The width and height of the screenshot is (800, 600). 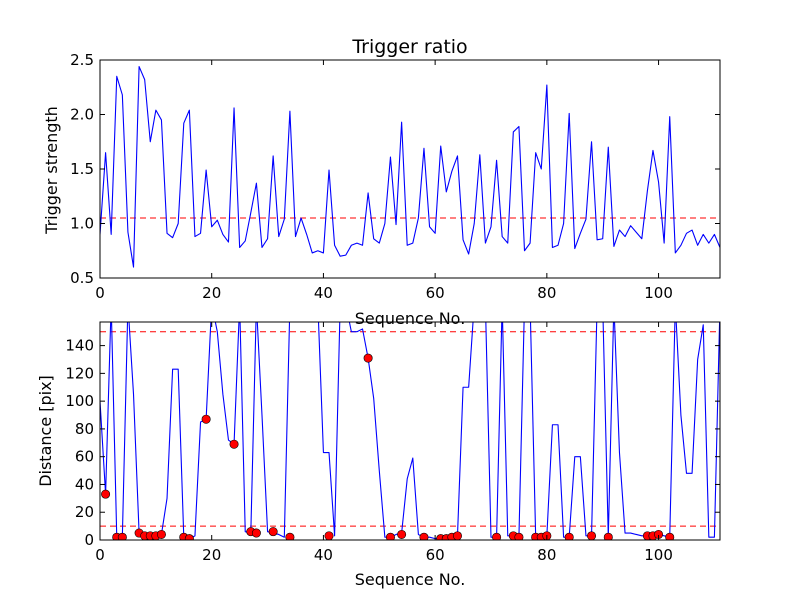 I want to click on top-xtick-label-5: 100, so click(x=658, y=293).